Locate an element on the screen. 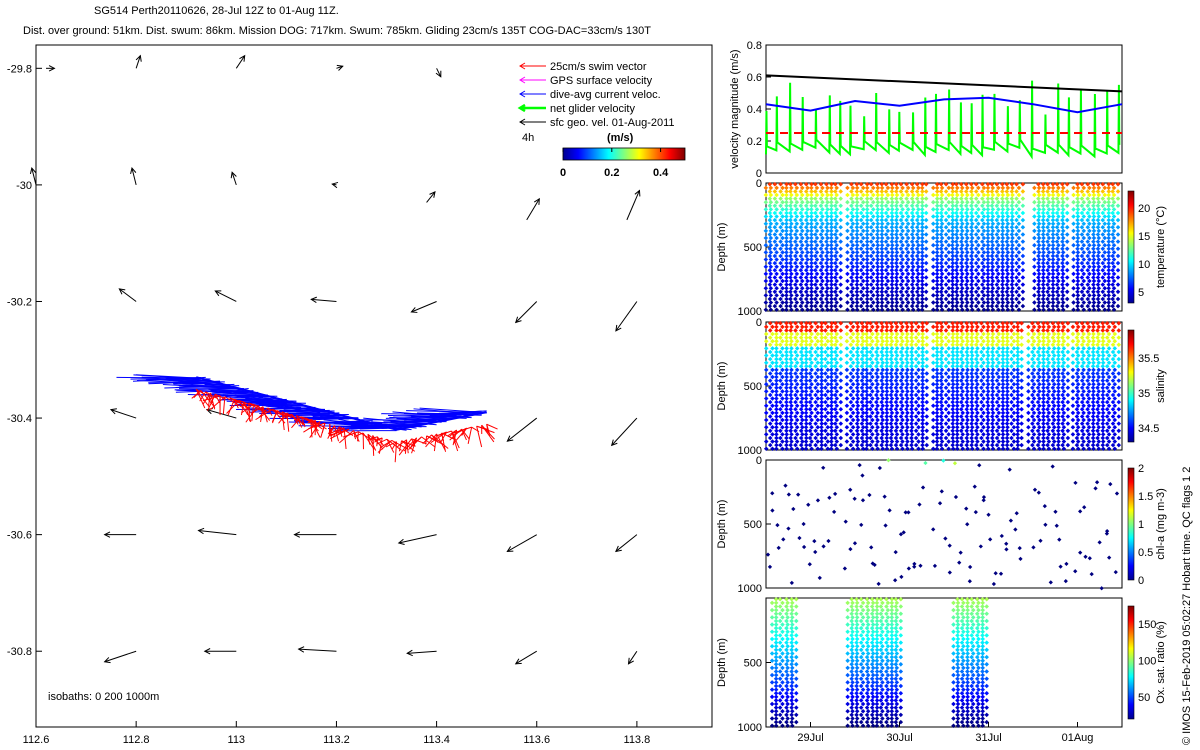  map-y-tick-label: -30 is located at coordinates (24, 186).